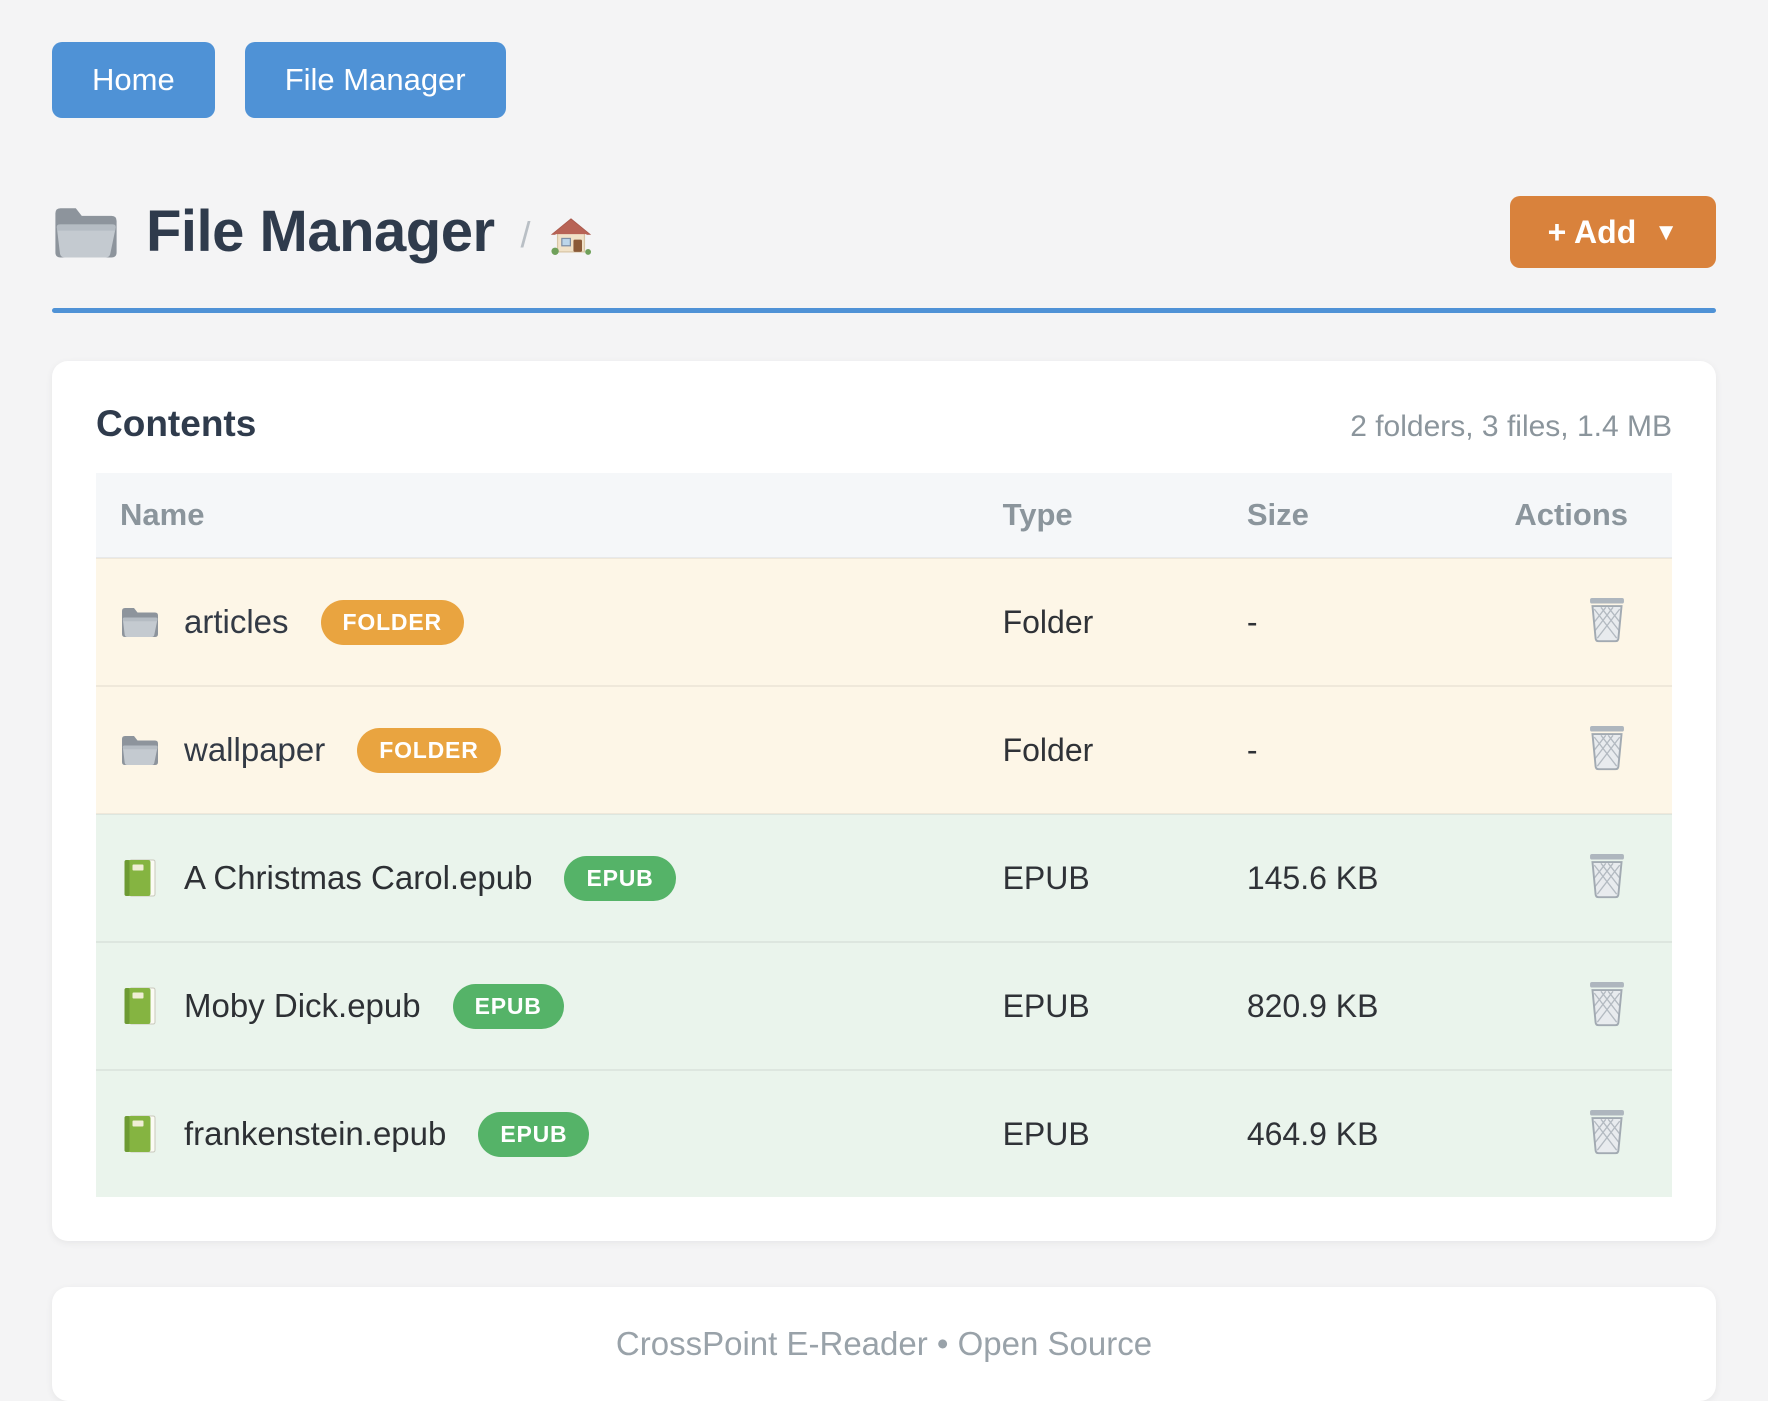  What do you see at coordinates (1100, 515) in the screenshot?
I see `column-header-type: Type` at bounding box center [1100, 515].